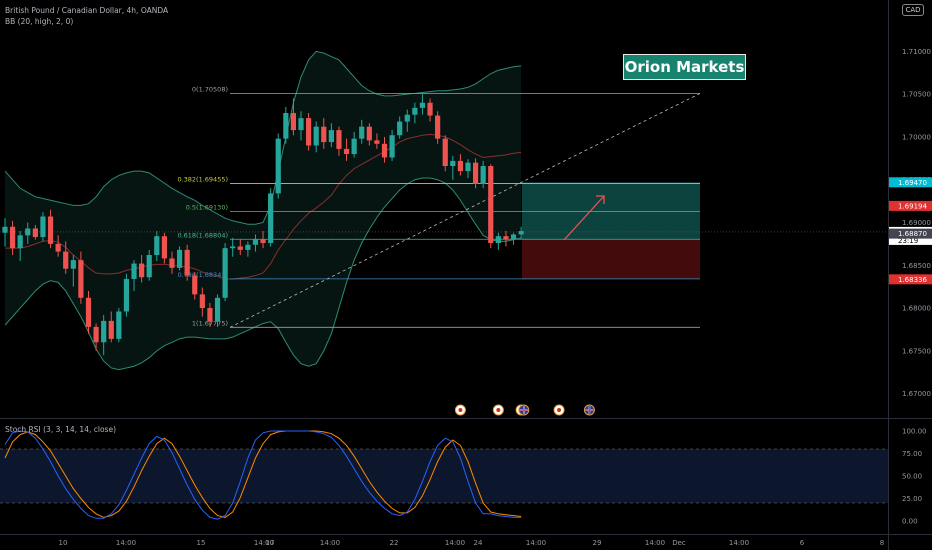  I want to click on price-tick-label: 1.68500, so click(916, 266).